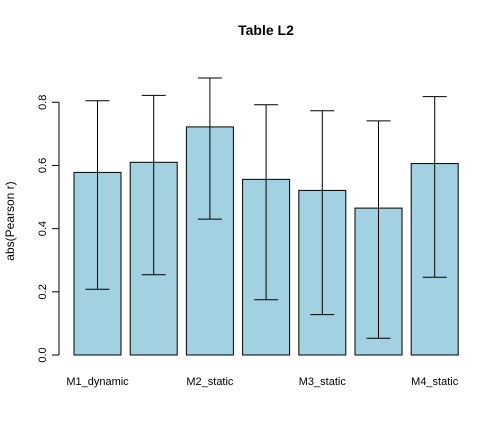 This screenshot has height=432, width=504. Describe the element at coordinates (43, 354) in the screenshot. I see `y-tick-label: 0.0` at that location.